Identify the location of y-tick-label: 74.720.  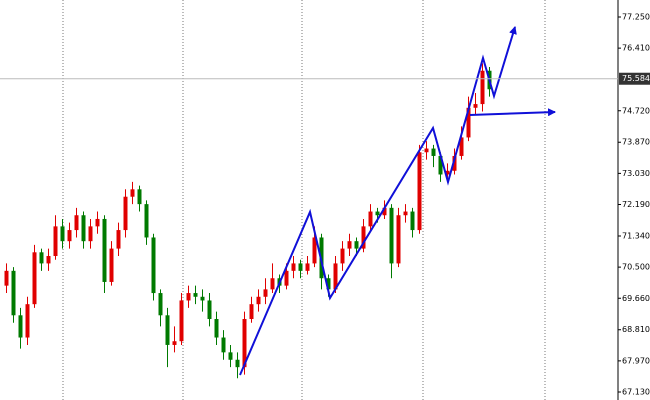
(636, 110).